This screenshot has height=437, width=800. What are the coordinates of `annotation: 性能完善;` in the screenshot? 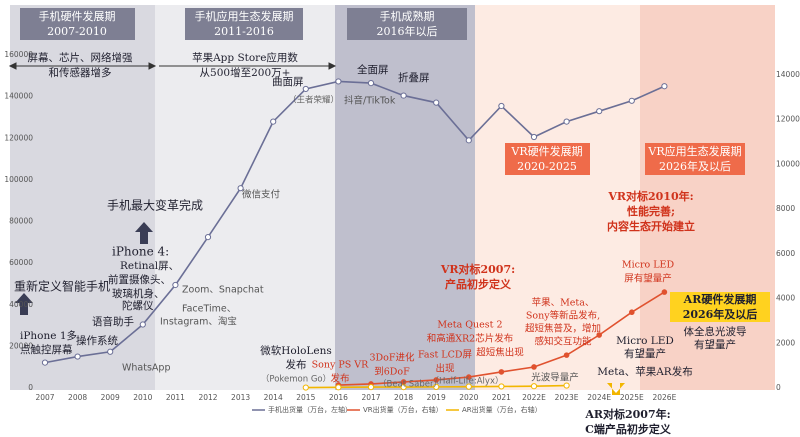 It's located at (651, 211).